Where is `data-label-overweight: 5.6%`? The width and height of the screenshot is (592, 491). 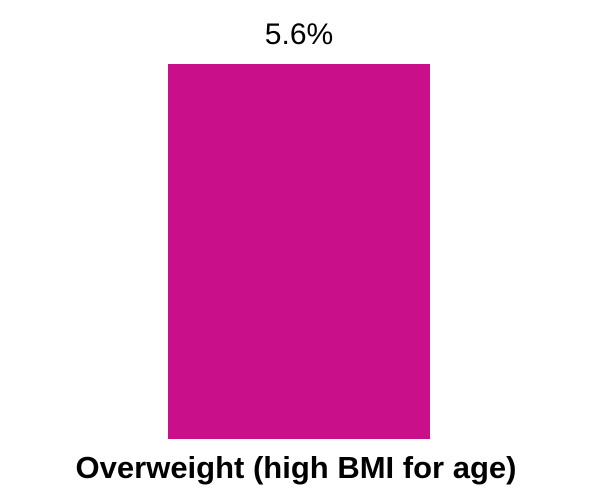
data-label-overweight: 5.6% is located at coordinates (299, 34).